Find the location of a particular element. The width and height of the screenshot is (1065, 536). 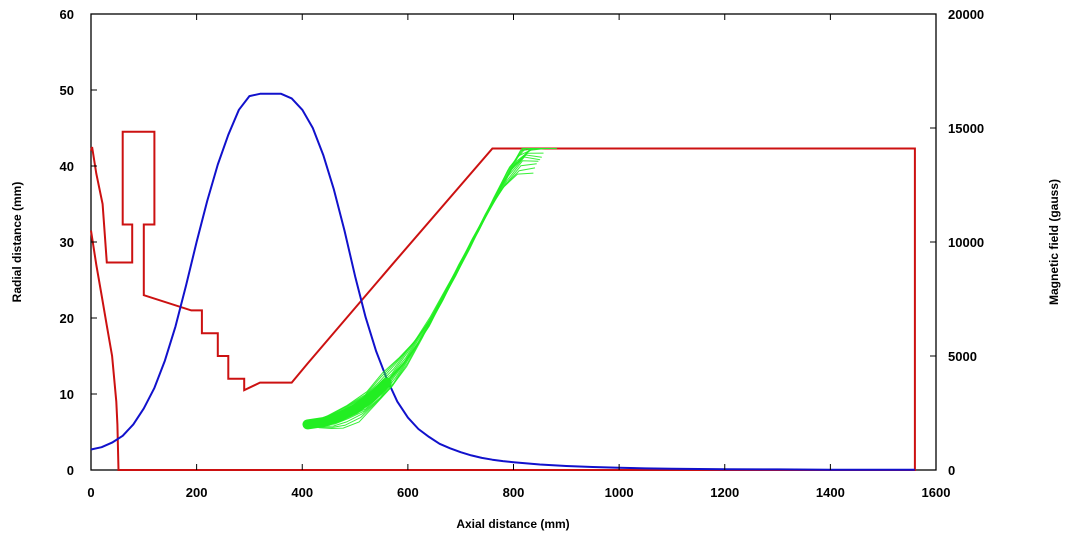

y2-tick-label: 0 is located at coordinates (951, 470).